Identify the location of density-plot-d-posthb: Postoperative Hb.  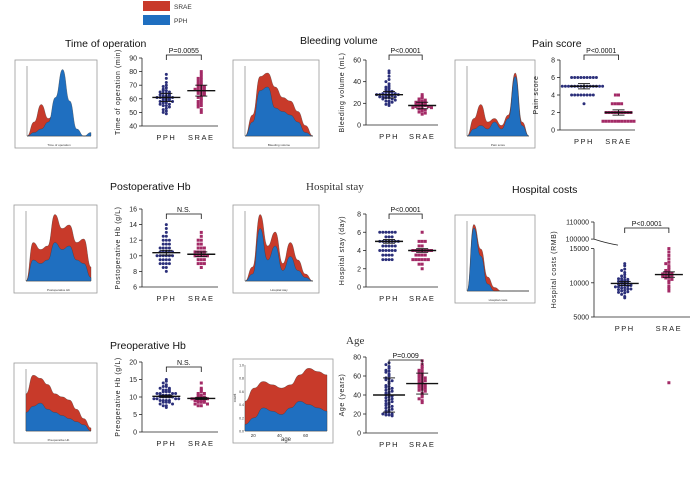
(55, 249).